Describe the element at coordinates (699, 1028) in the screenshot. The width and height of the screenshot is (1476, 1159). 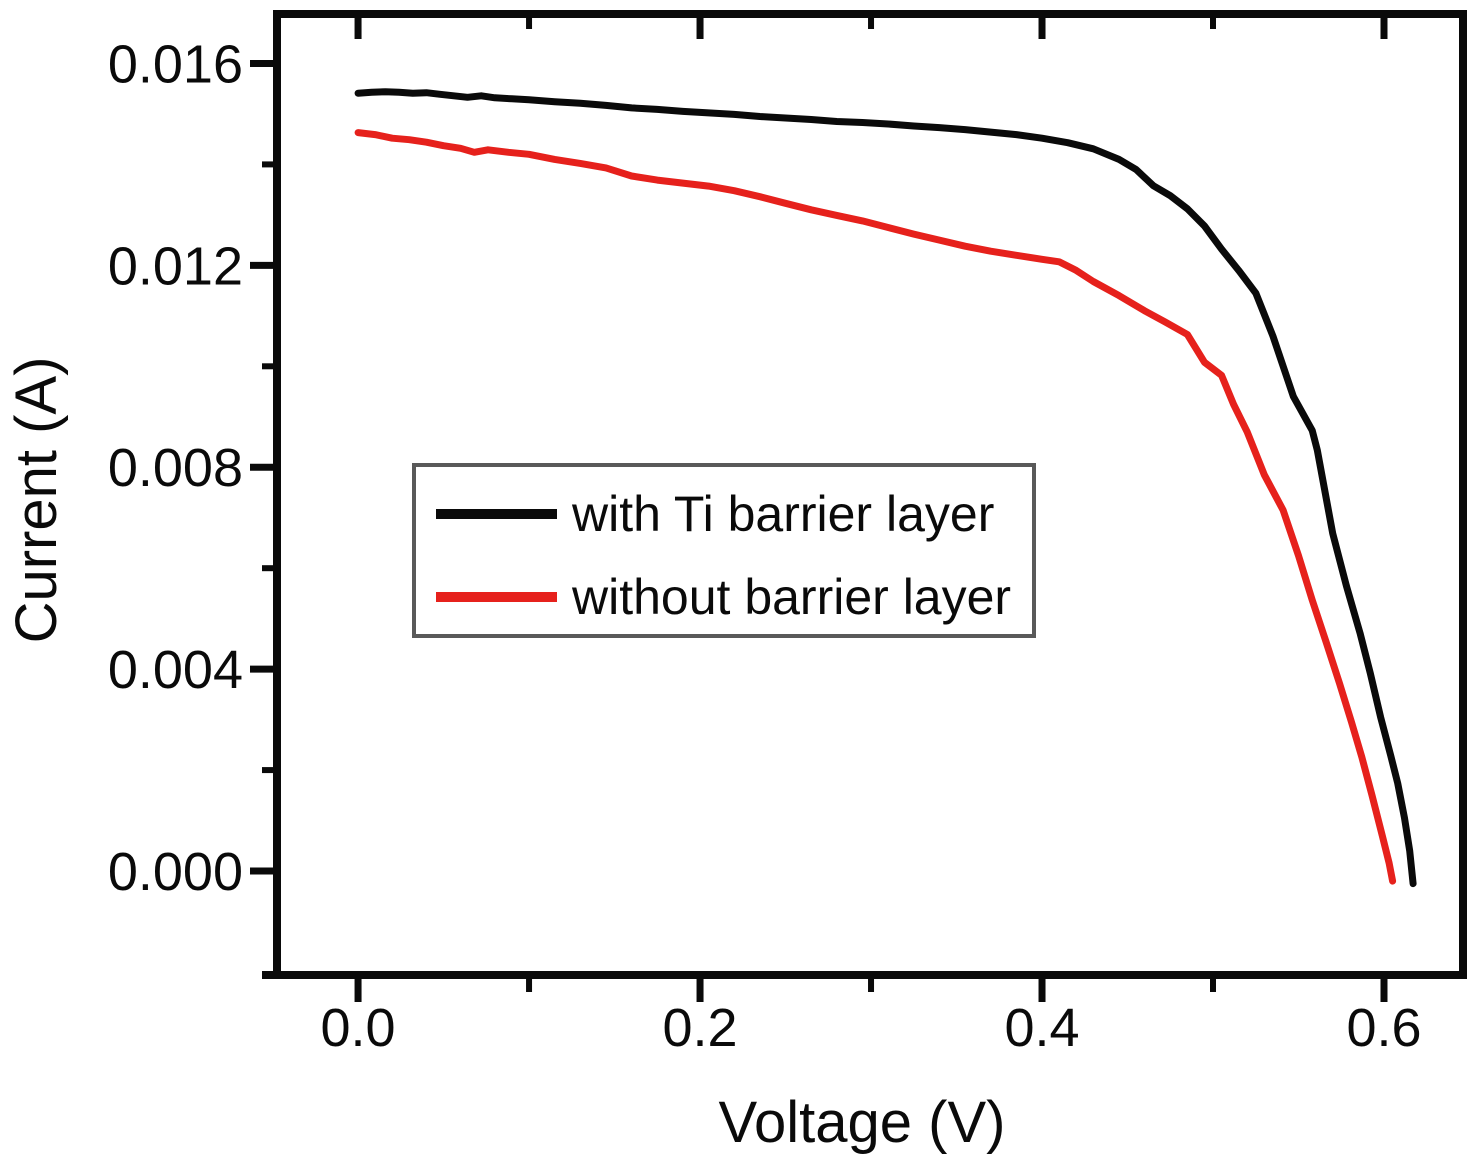
I see `x-tick-label: 0.2` at that location.